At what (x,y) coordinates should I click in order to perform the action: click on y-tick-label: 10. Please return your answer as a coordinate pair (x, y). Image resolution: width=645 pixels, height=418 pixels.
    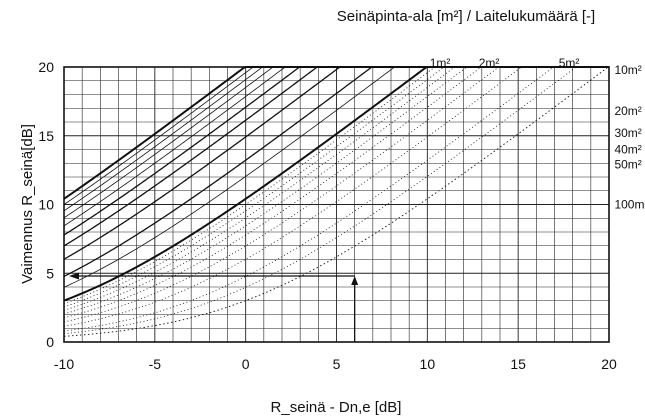
    Looking at the image, I should click on (46, 205).